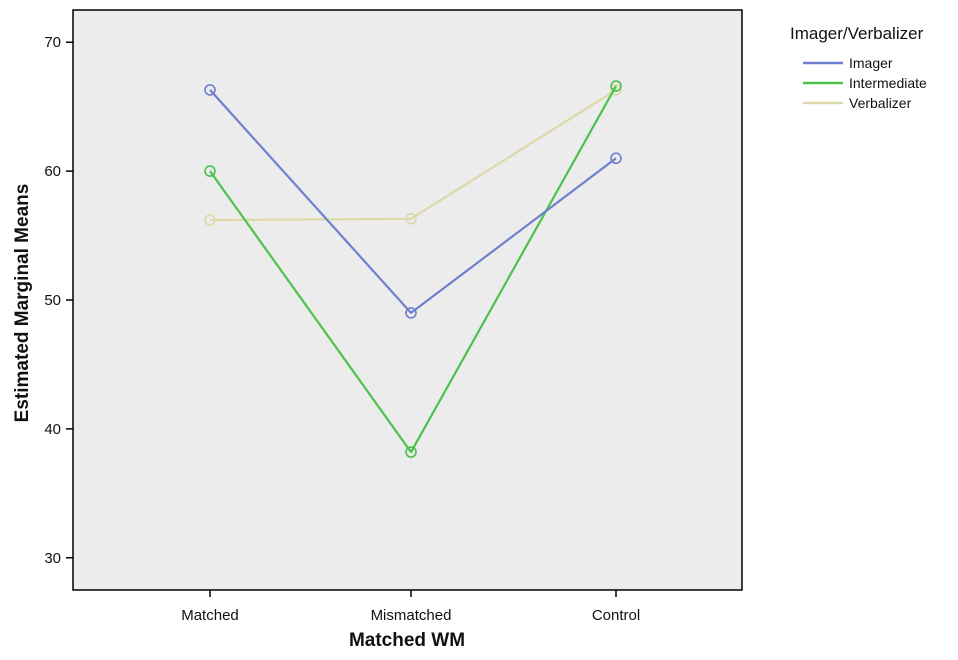  What do you see at coordinates (857, 33) in the screenshot?
I see `legend-title: Imager/Verbalizer` at bounding box center [857, 33].